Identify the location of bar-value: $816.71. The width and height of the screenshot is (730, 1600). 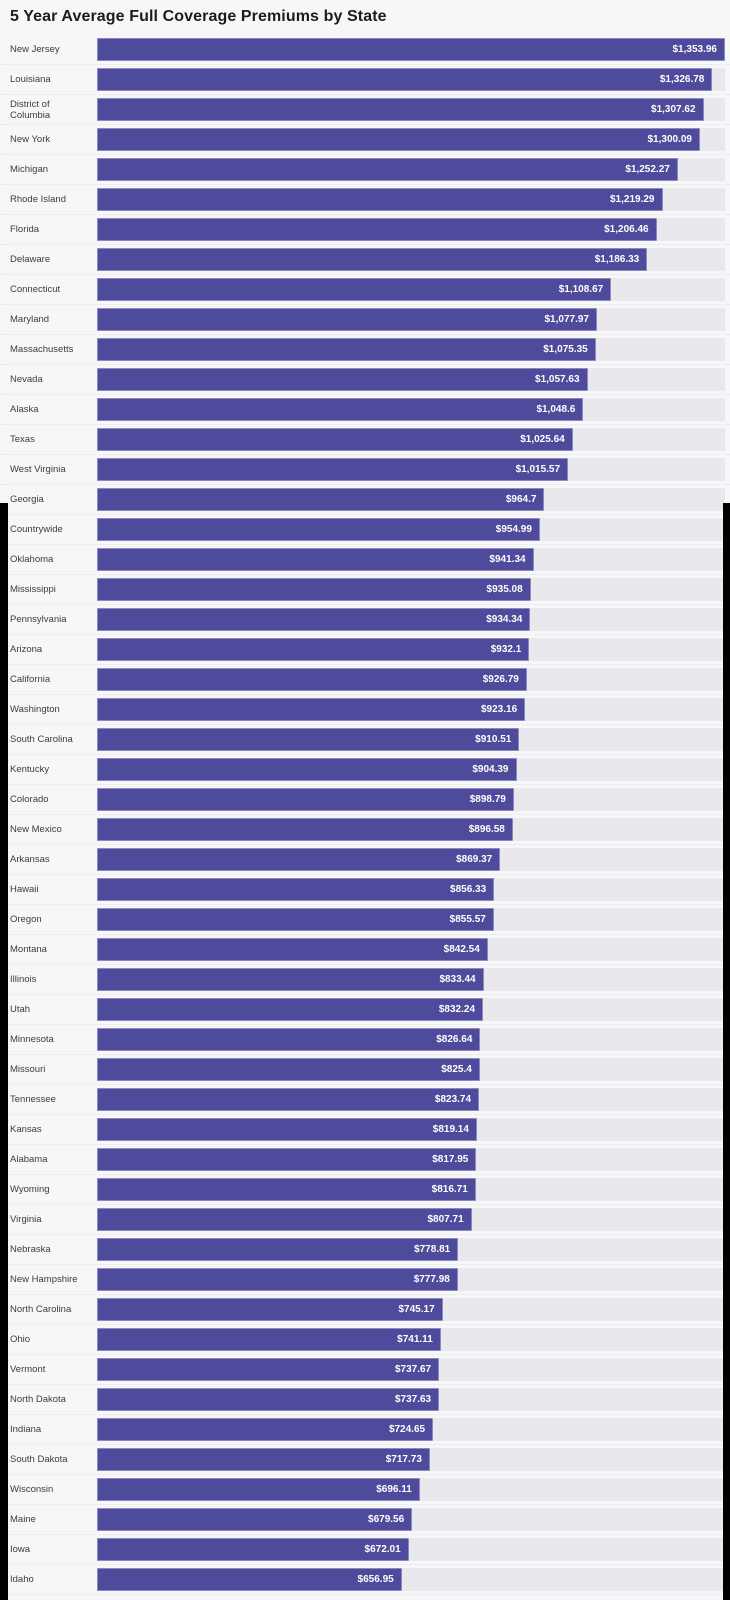
(449, 1189).